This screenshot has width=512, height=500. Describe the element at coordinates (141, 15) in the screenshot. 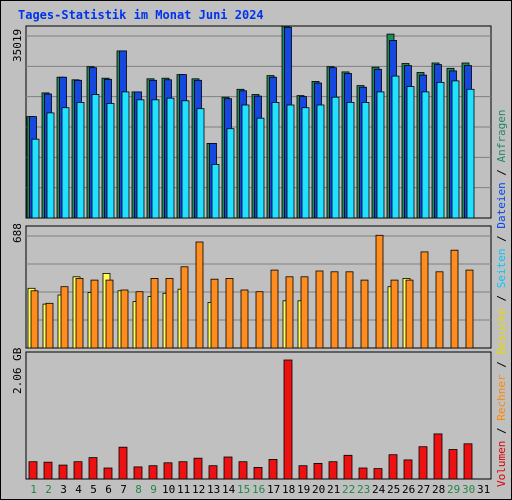

I see `chart-title: Tages-Statistik im Monat Juni 2024` at that location.